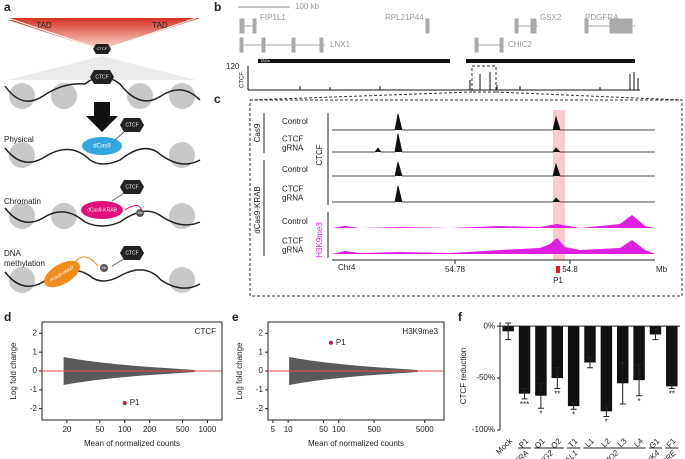  I want to click on panel-label: b, so click(217, 7).